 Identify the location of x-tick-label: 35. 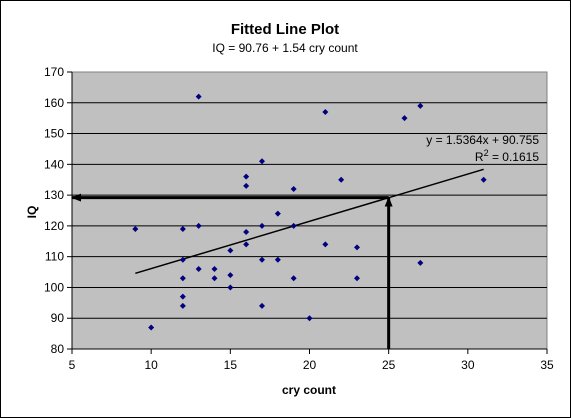
(547, 365).